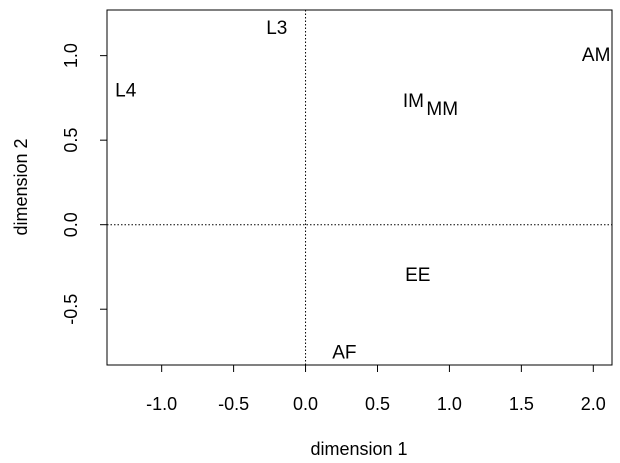 The height and width of the screenshot is (463, 620). What do you see at coordinates (71, 140) in the screenshot?
I see `y-tick-label: 0.5` at bounding box center [71, 140].